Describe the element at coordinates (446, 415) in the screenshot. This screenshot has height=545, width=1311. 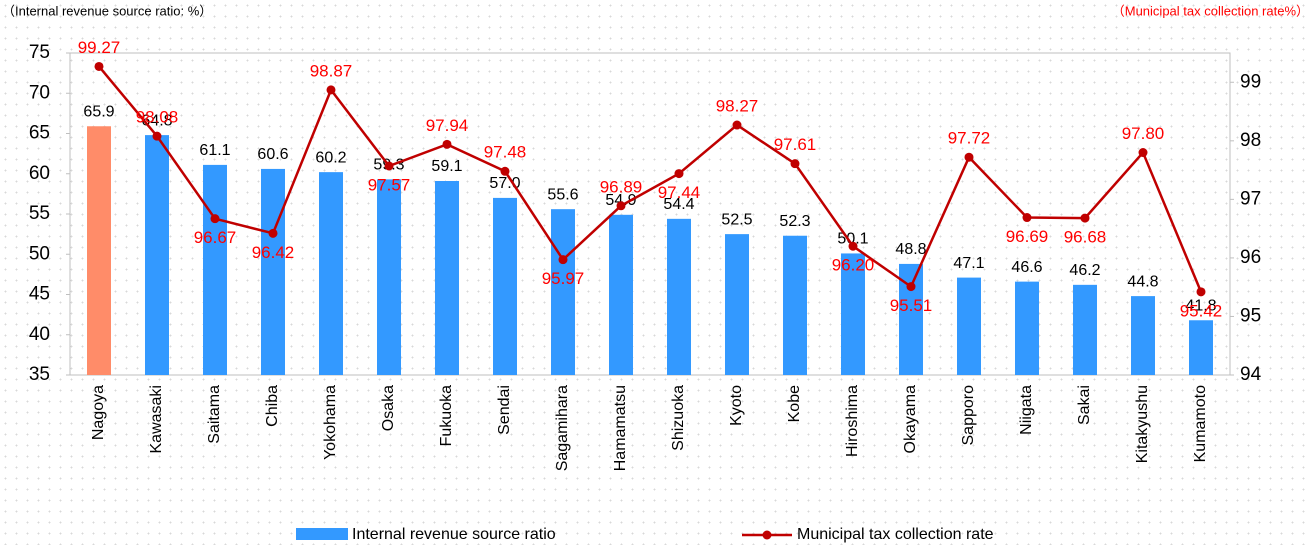
I see `x-tick-label: Fukuoka` at that location.